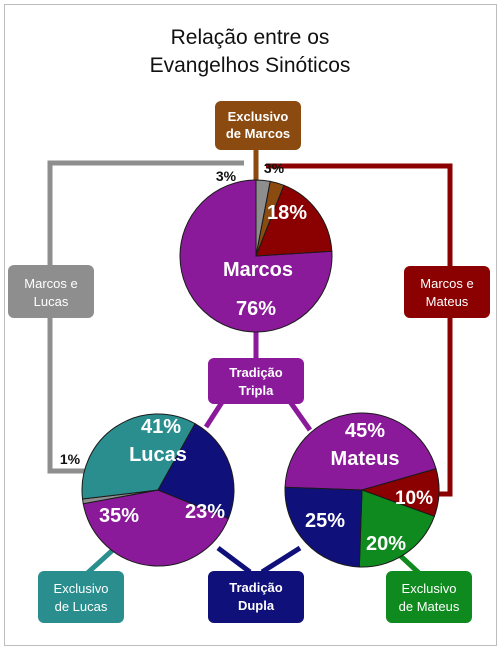  I want to click on box-tradicao-dupla-line2: Dupla, so click(256, 605).